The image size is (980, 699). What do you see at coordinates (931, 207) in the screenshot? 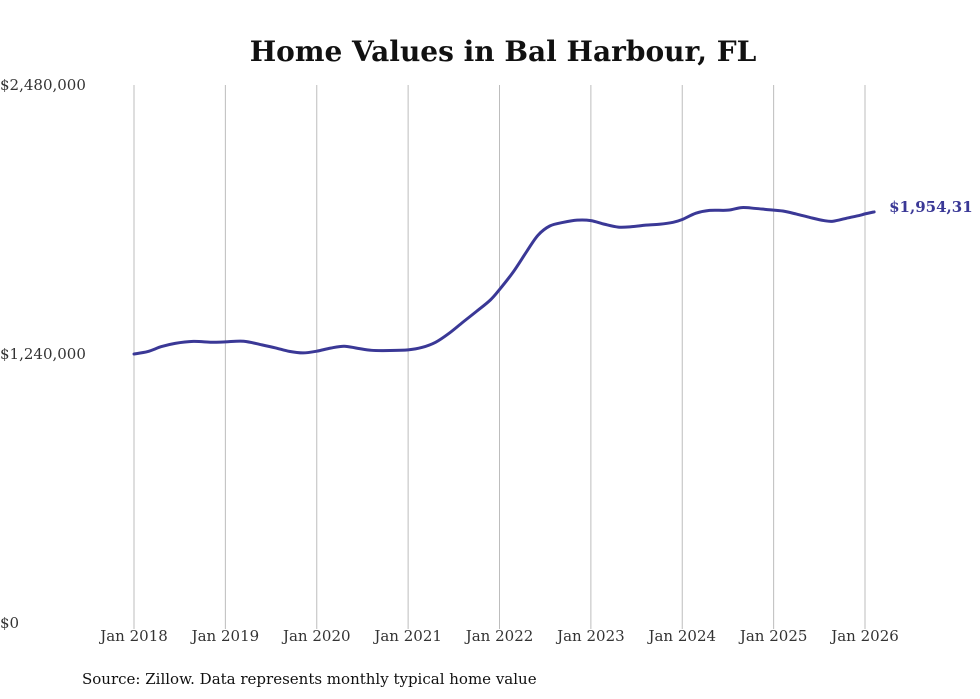
I see `series-end-value-label: $1,954,31` at bounding box center [931, 207].